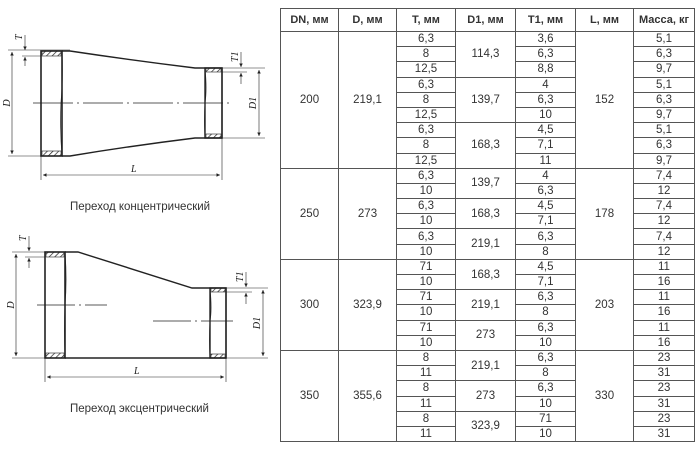  I want to click on table-row: 8 273 6,3 23, so click(488, 396).